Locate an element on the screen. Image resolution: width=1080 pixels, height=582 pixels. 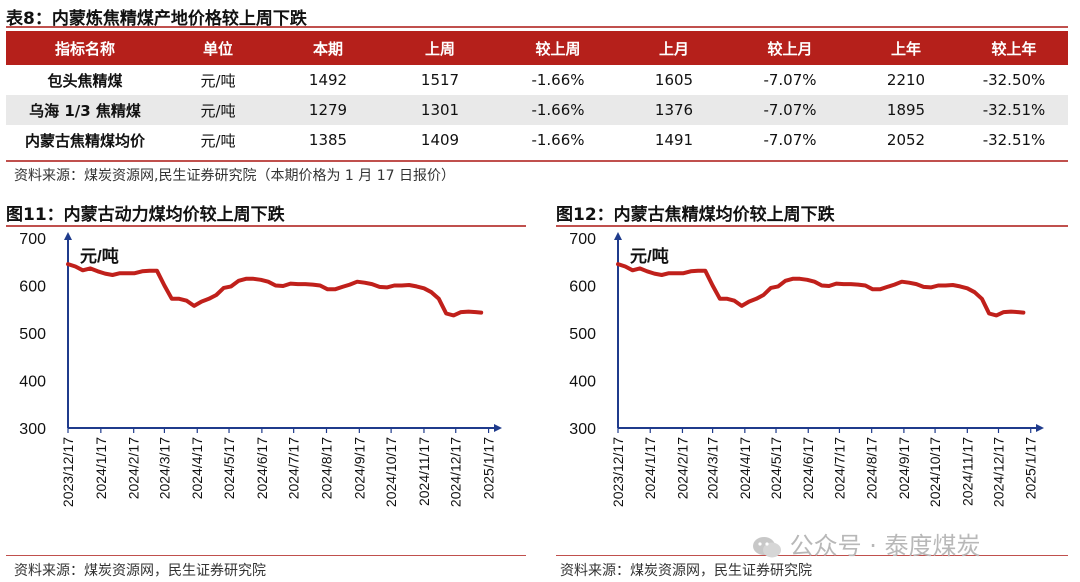
table-cell: 1376 is located at coordinates (674, 110).